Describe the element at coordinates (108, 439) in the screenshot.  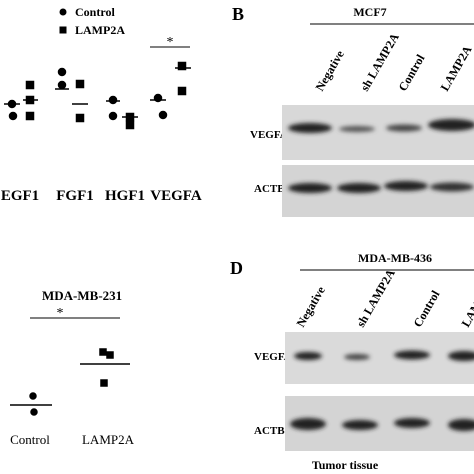
I see `x-label: LAMP2A` at that location.